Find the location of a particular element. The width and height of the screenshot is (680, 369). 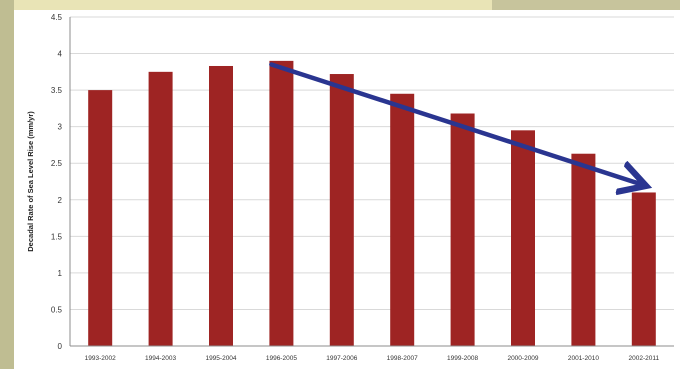

left-frame is located at coordinates (7, 184).